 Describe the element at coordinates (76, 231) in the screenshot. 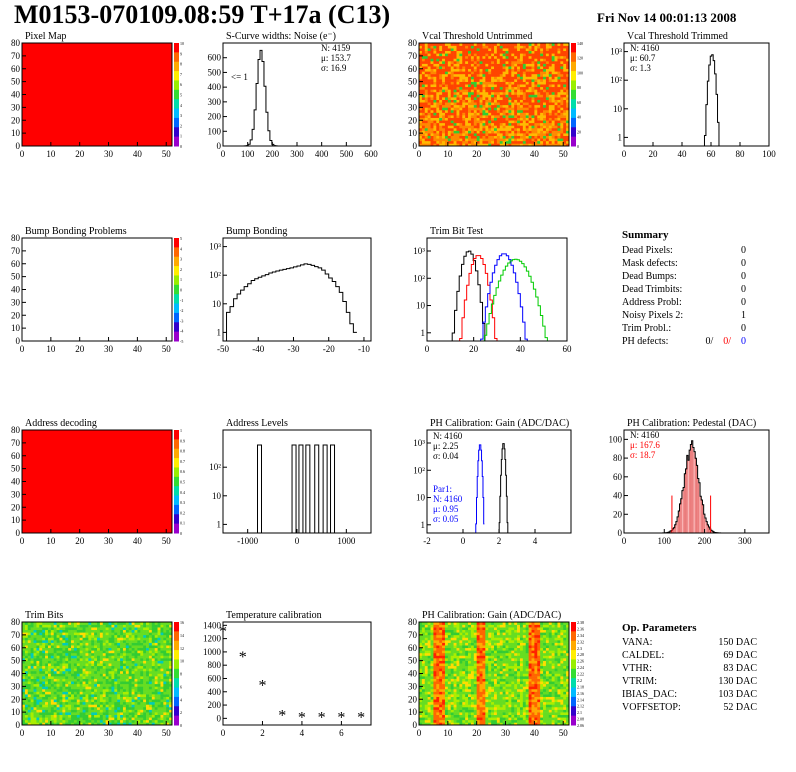

I see `plot-title: Bump Bonding Problems` at that location.